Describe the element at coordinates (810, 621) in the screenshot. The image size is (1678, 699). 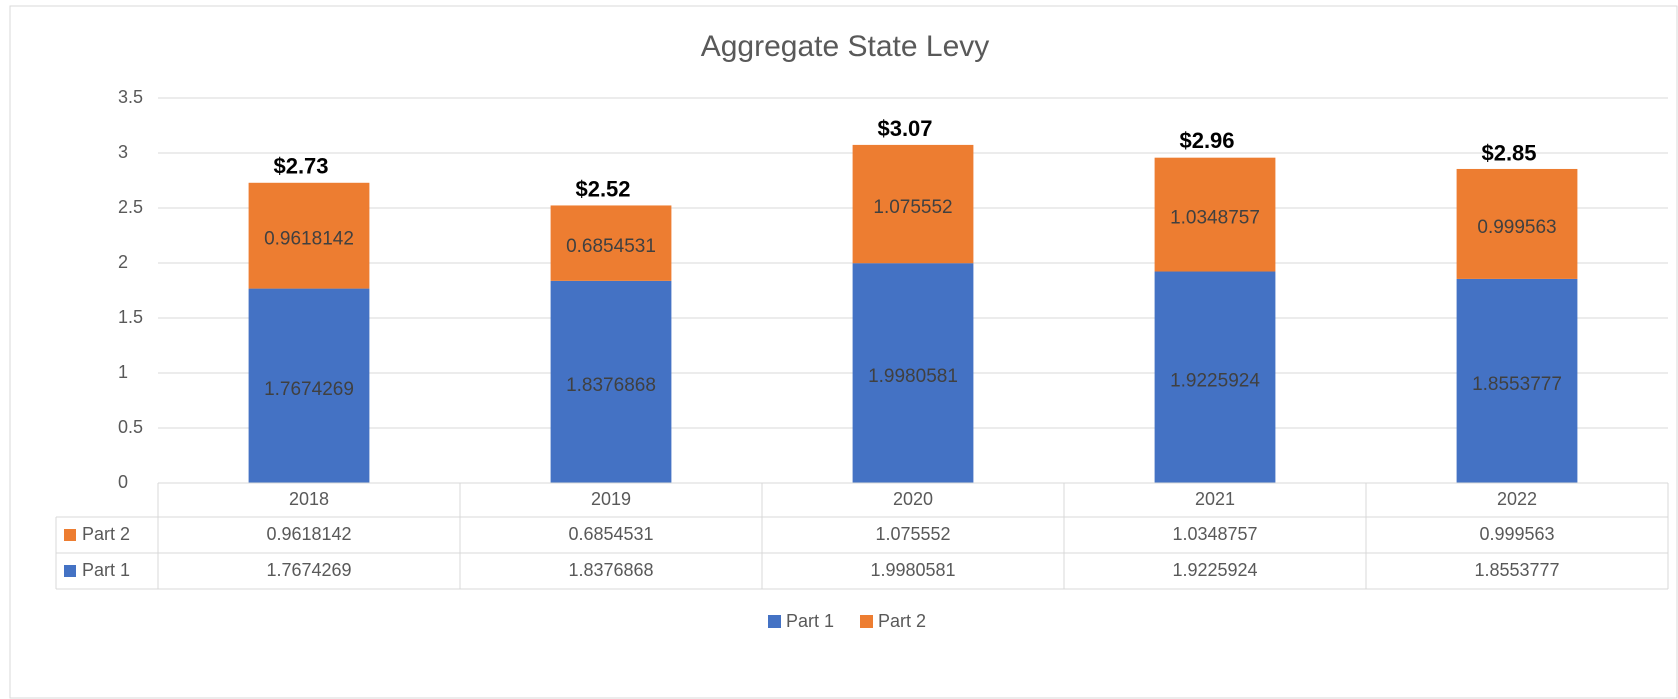
I see `legend-label: Part 1` at that location.